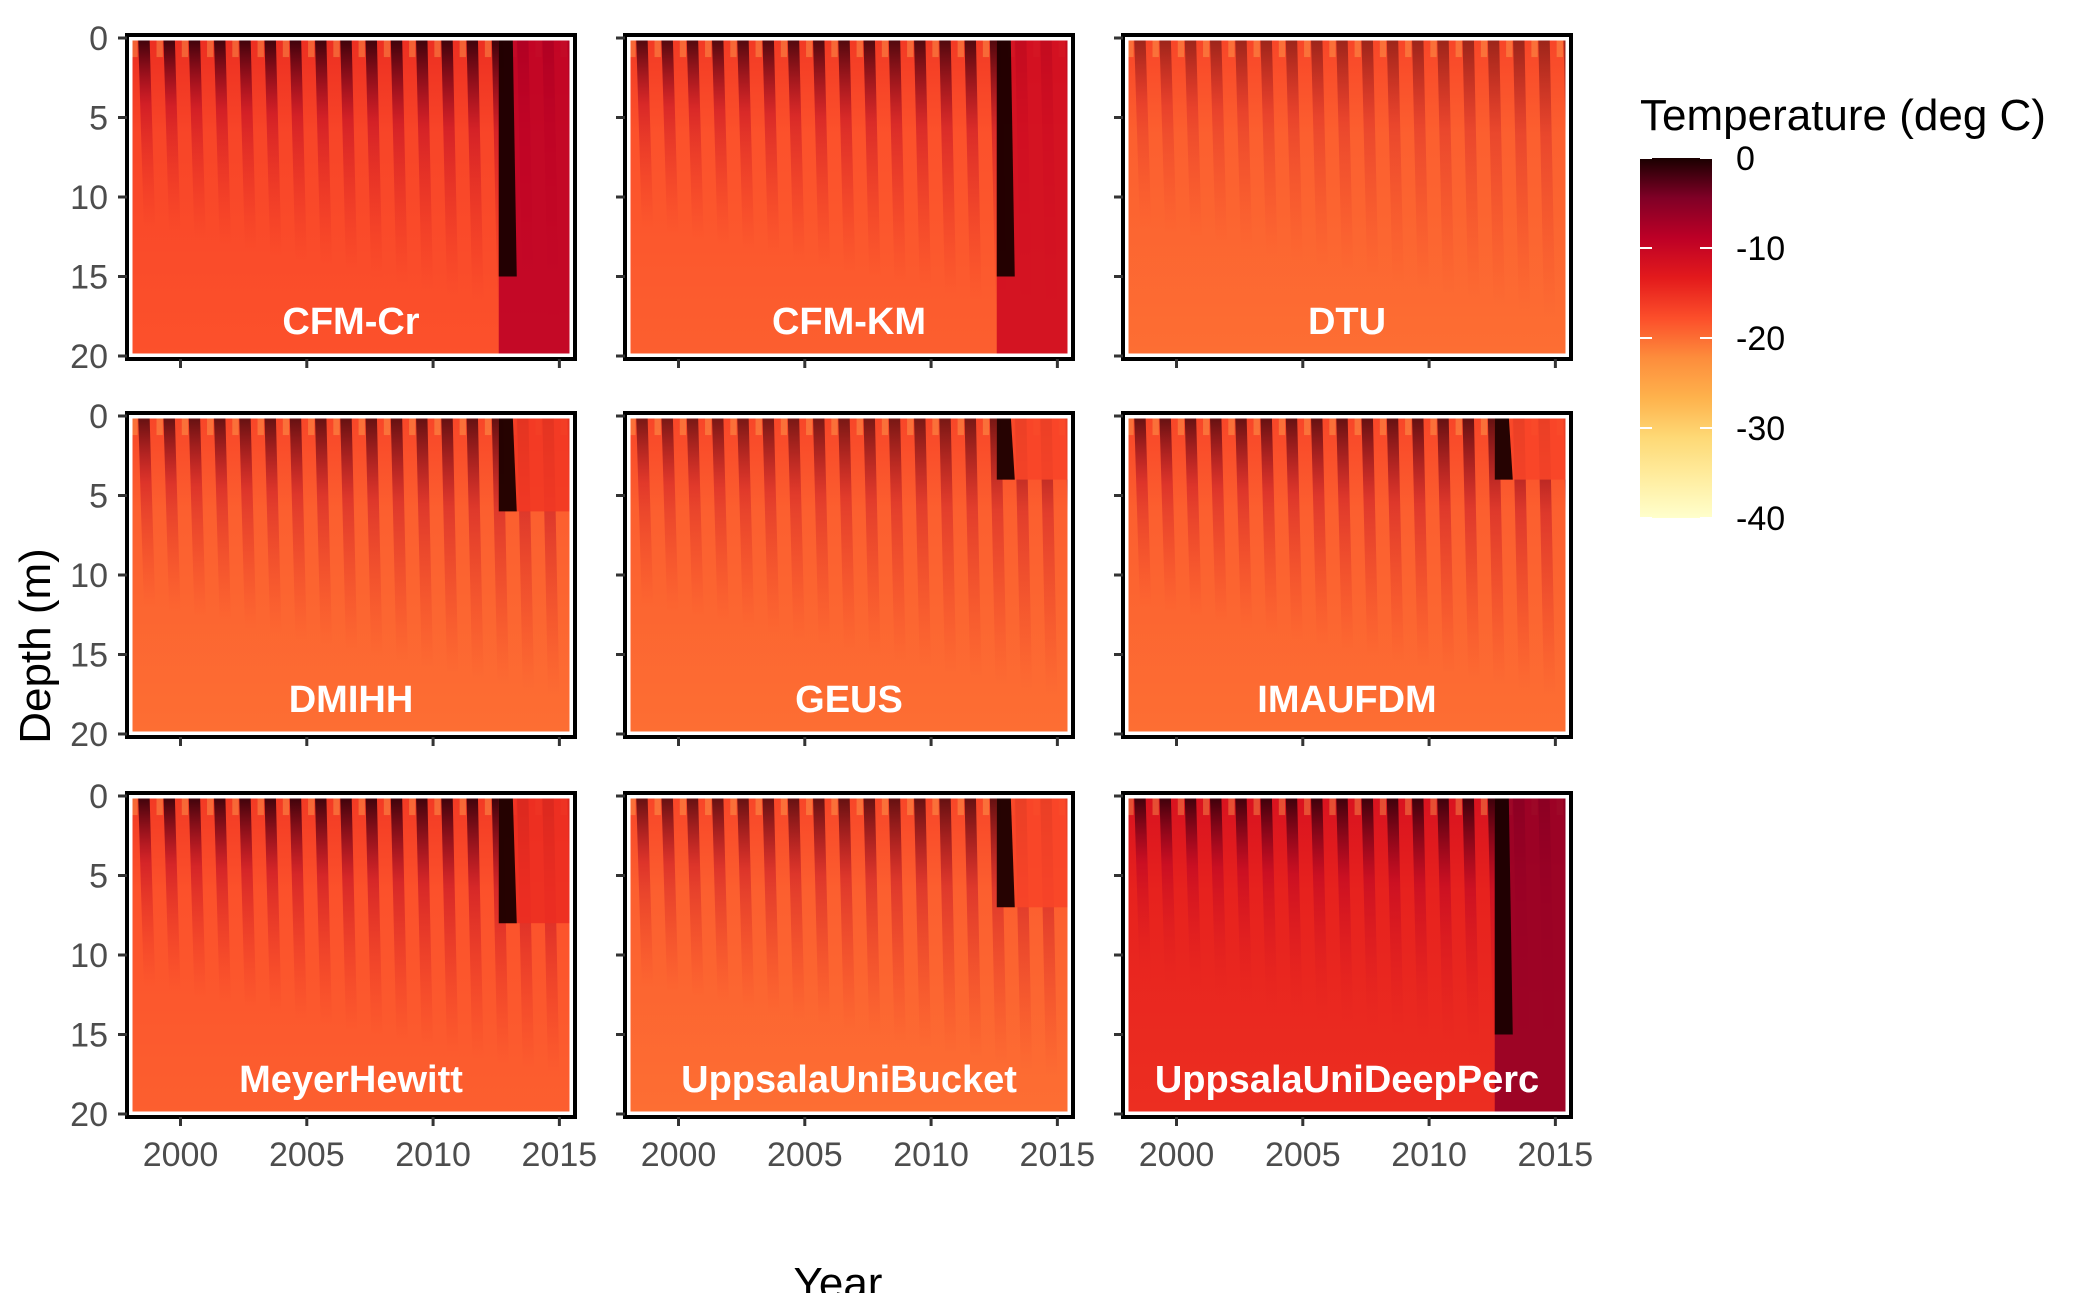  Describe the element at coordinates (1760, 249) in the screenshot. I see `legend-tick-label: -10` at that location.